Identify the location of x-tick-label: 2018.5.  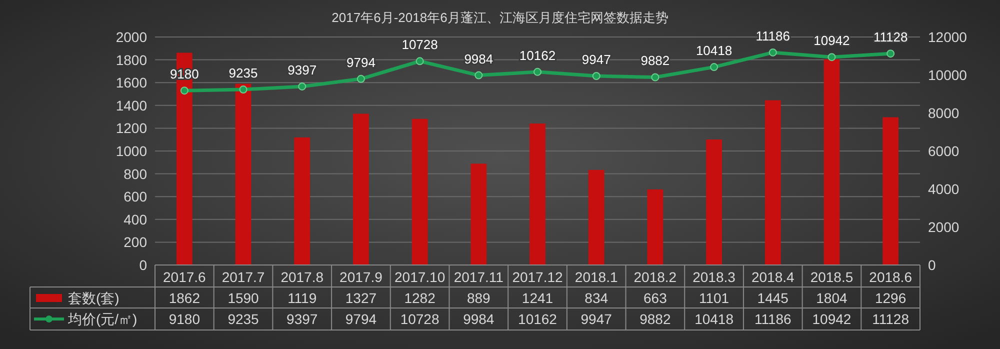
(832, 277).